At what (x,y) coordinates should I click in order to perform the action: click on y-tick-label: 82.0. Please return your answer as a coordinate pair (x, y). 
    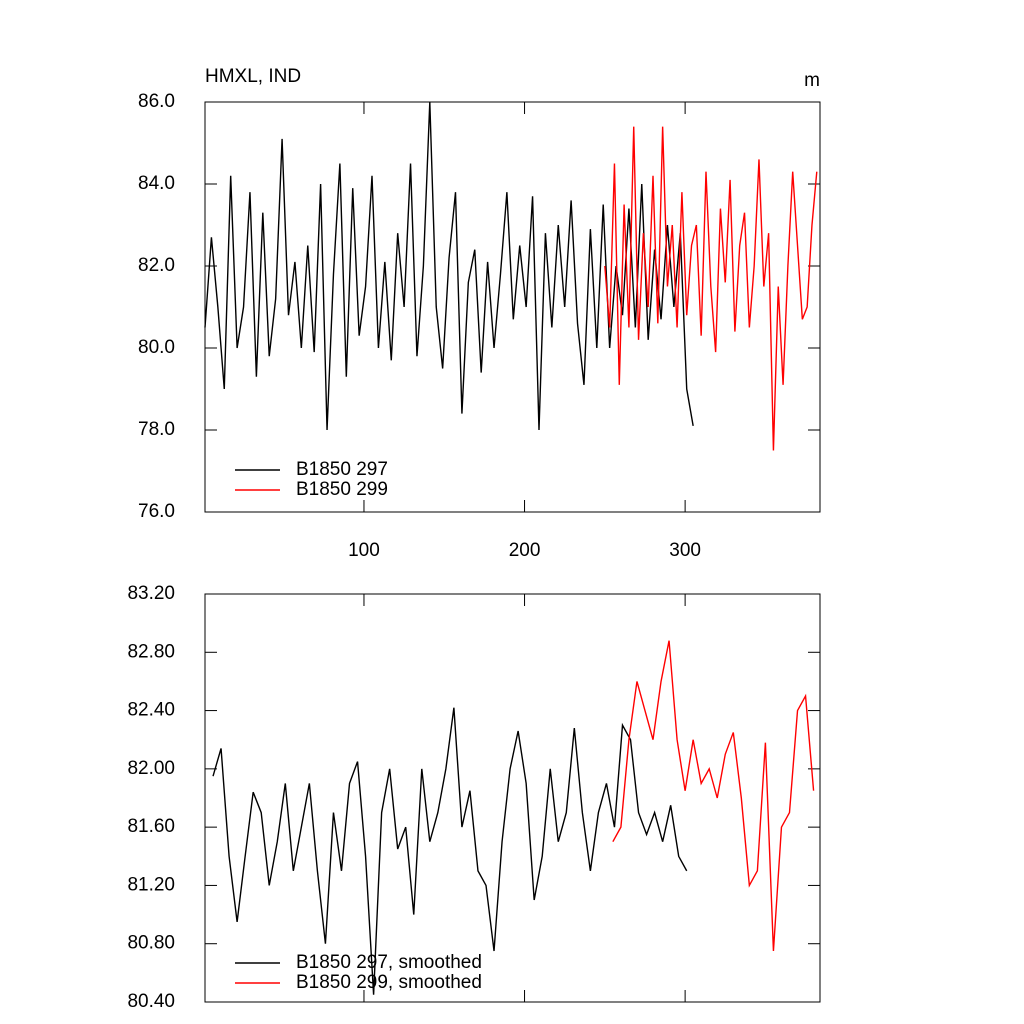
    Looking at the image, I should click on (156, 265).